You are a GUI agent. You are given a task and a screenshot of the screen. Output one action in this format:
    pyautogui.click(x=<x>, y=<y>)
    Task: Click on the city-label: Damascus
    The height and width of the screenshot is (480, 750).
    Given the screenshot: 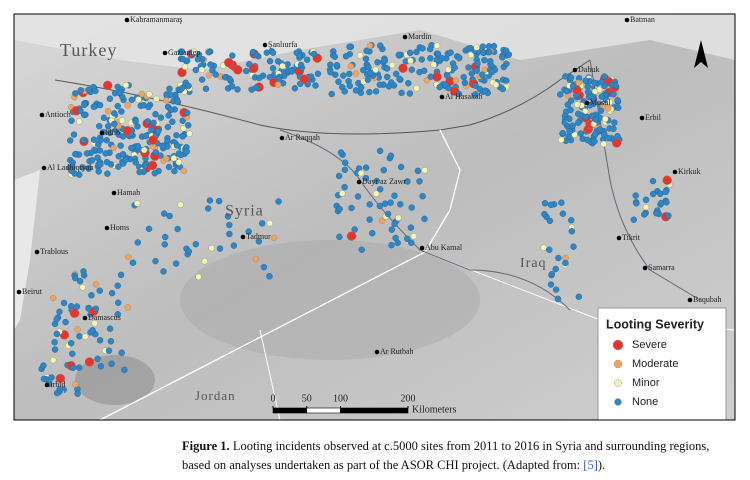 What is the action you would take?
    pyautogui.click(x=104, y=317)
    